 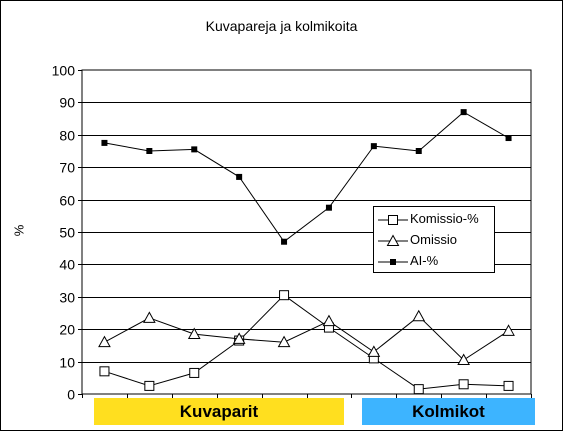 I want to click on legend-marker-filled-square-icon, so click(x=393, y=262).